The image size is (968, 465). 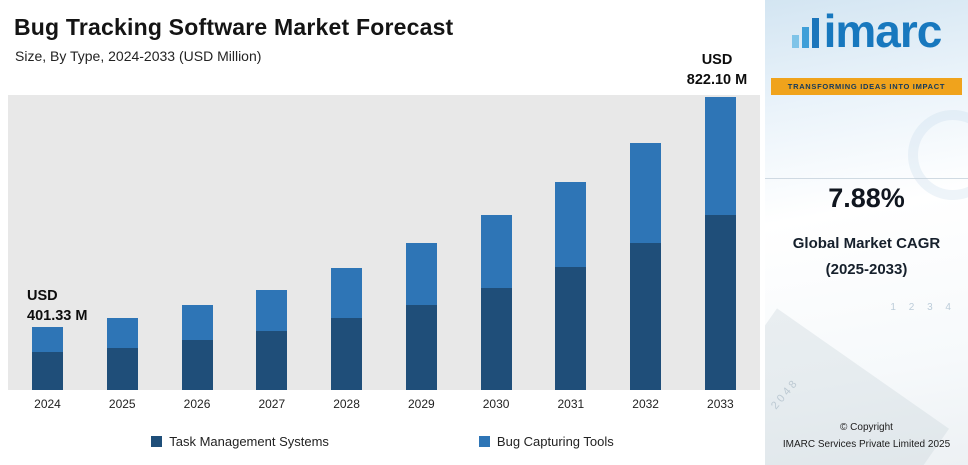 I want to click on bar-segment-task-management-systems-2025, so click(x=122, y=369).